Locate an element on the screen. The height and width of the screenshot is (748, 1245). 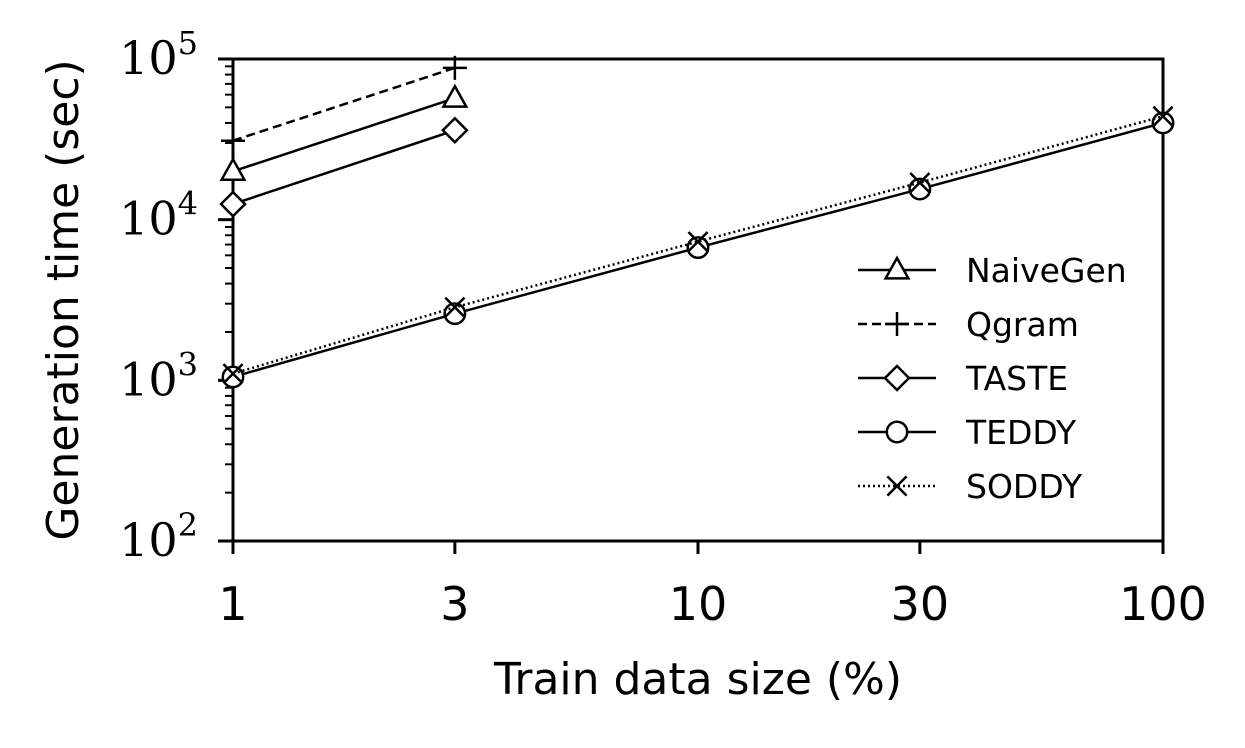
legend-label: Qgram is located at coordinates (1022, 324).